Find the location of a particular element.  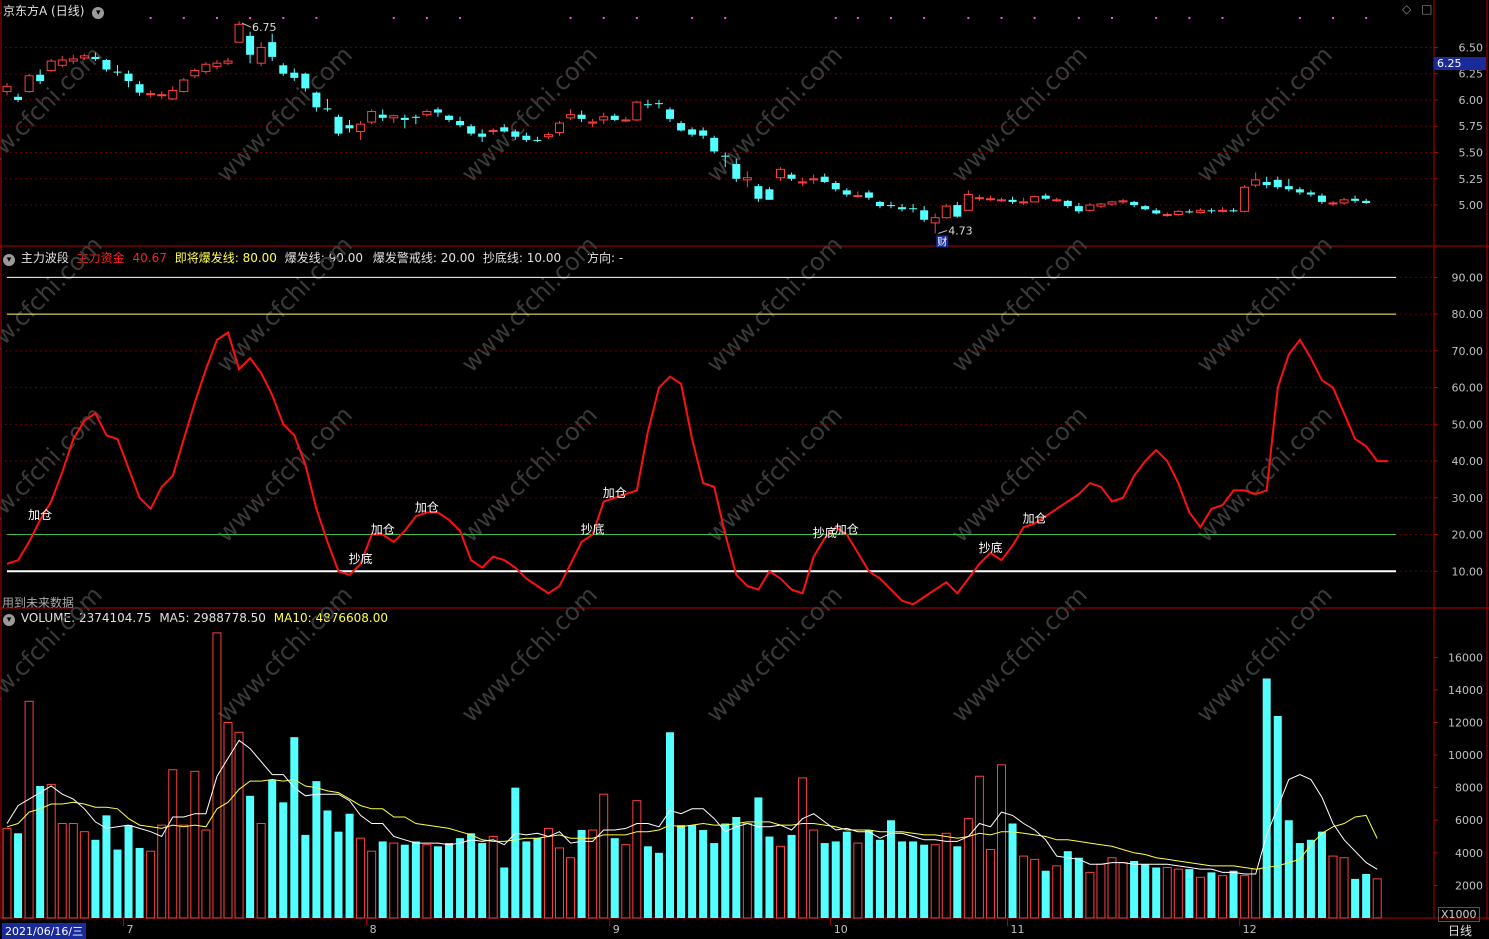

warning-value: 20.00 is located at coordinates (458, 258).